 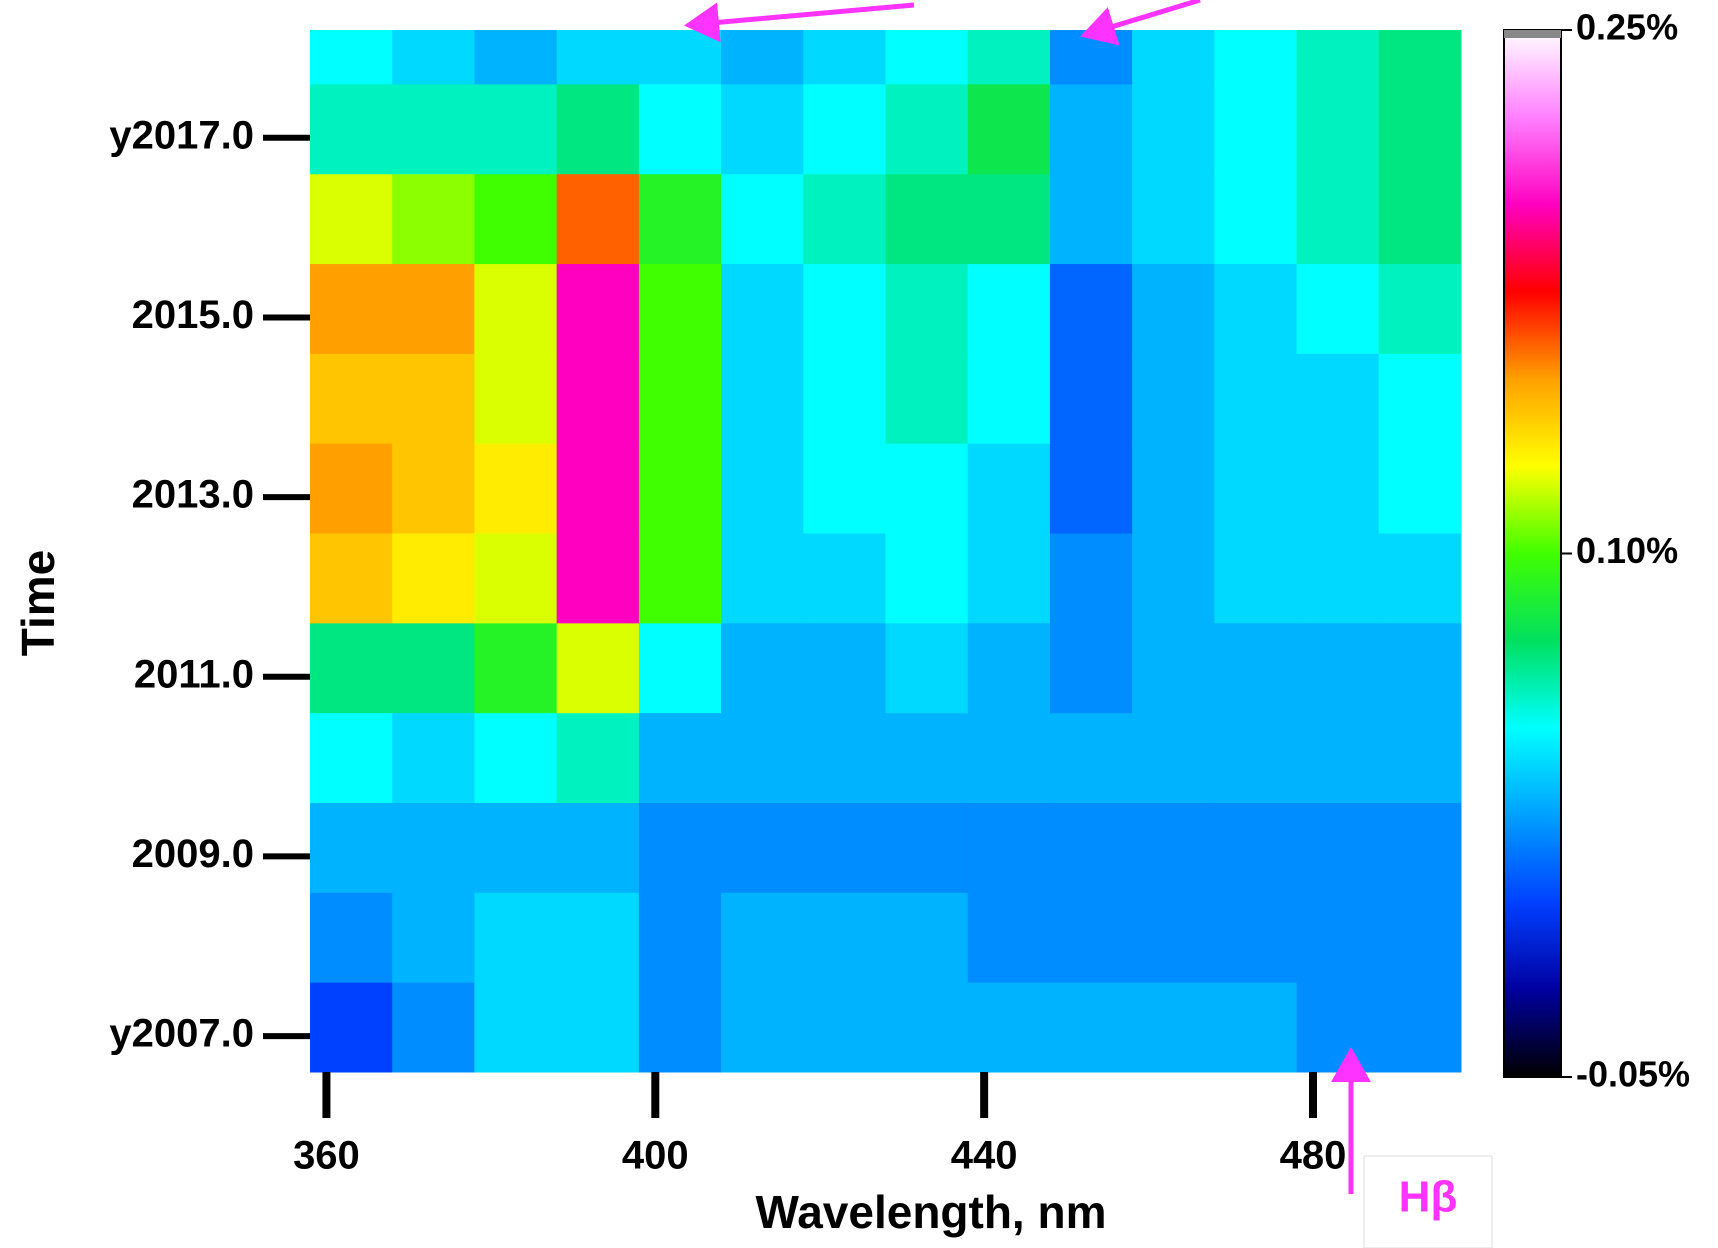 I want to click on annotation-box, so click(x=1428, y=1201).